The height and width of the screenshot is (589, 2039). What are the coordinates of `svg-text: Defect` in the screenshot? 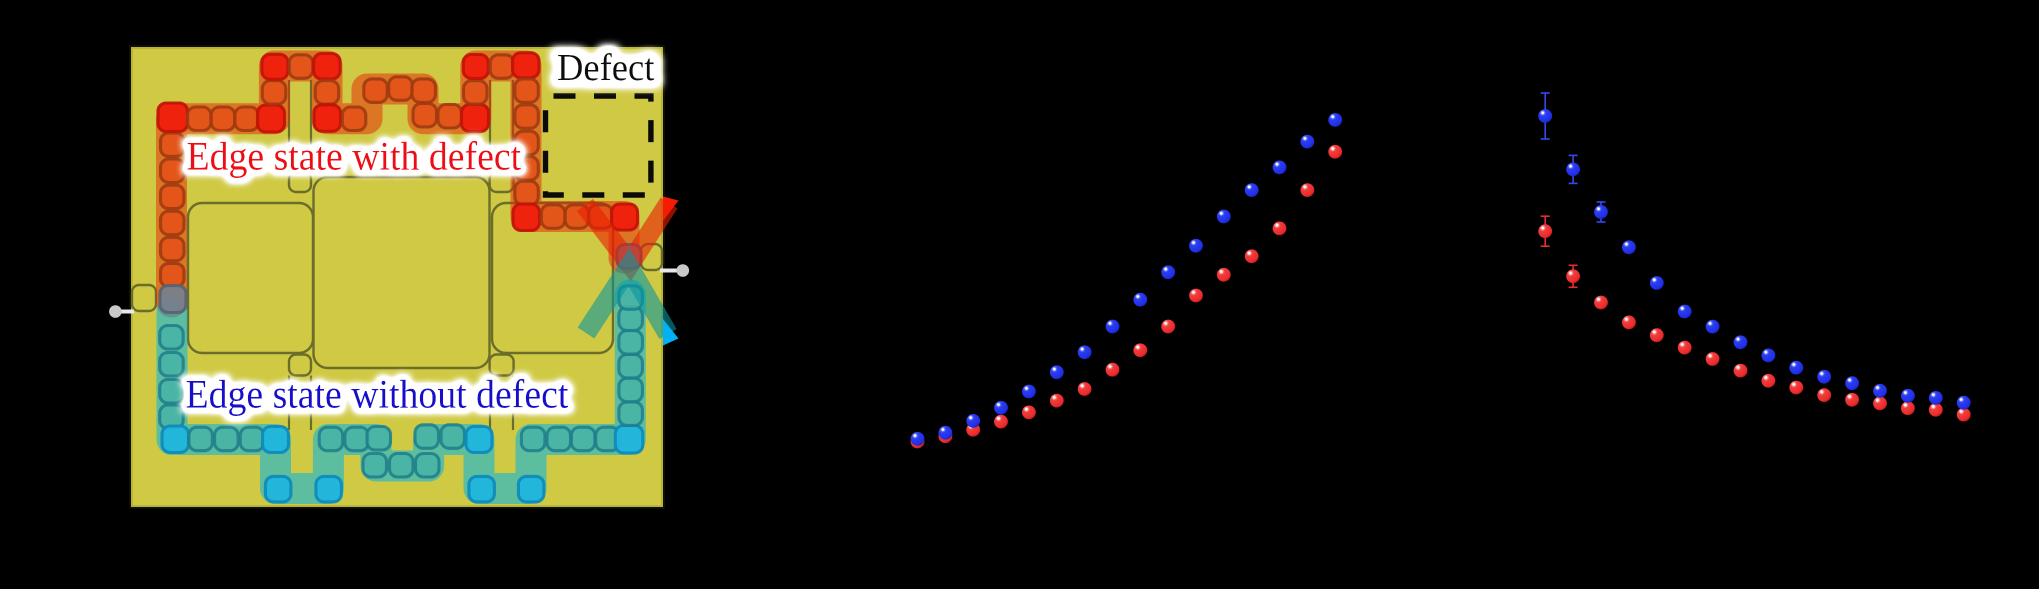 It's located at (606, 68).